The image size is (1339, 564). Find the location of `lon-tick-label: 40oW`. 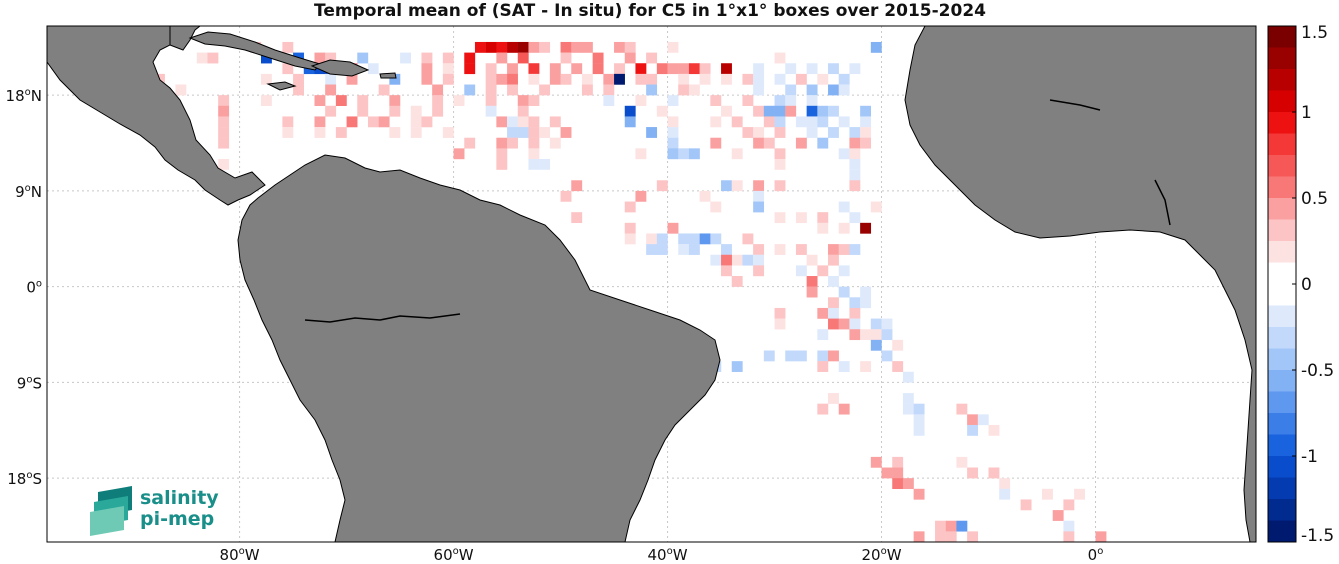

lon-tick-label: 40oW is located at coordinates (668, 555).